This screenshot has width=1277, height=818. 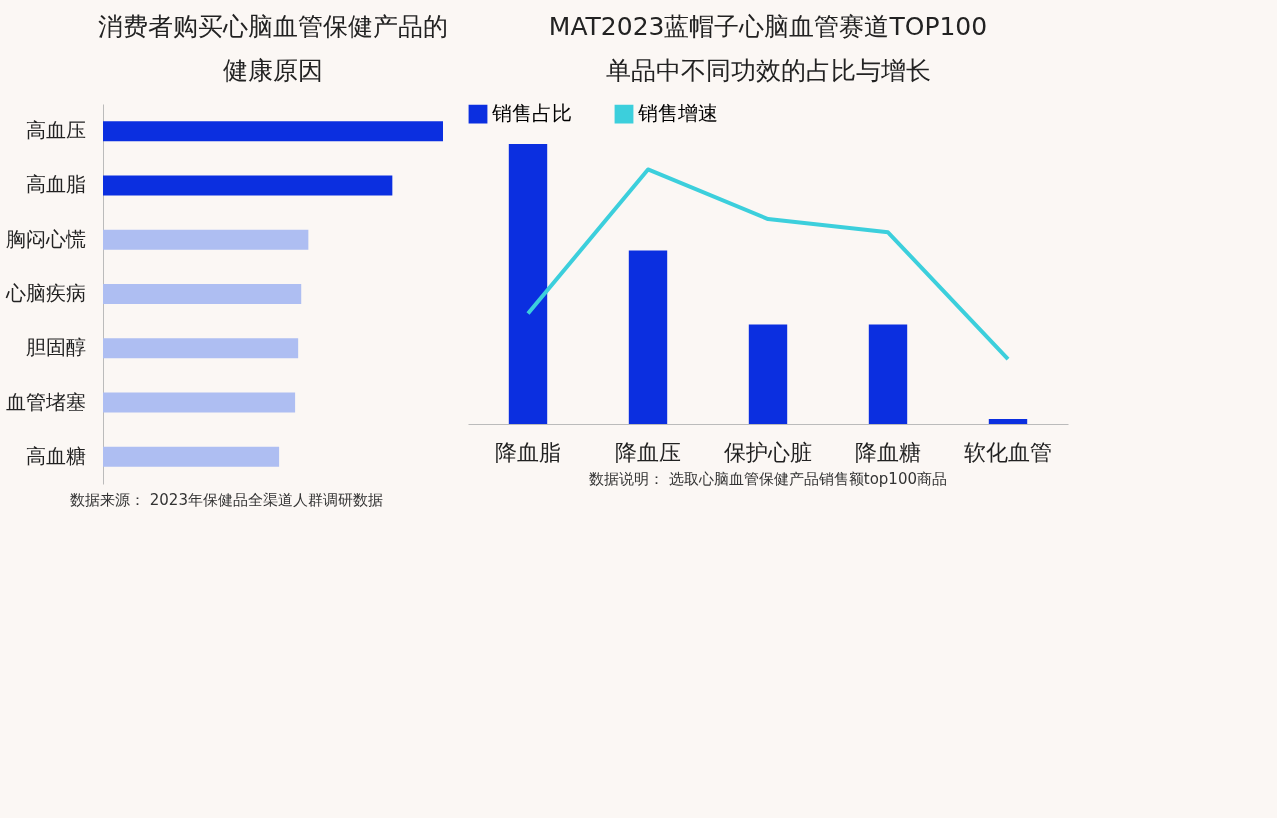 What do you see at coordinates (55, 455) in the screenshot?
I see `y-tick-label: 高血糖` at bounding box center [55, 455].